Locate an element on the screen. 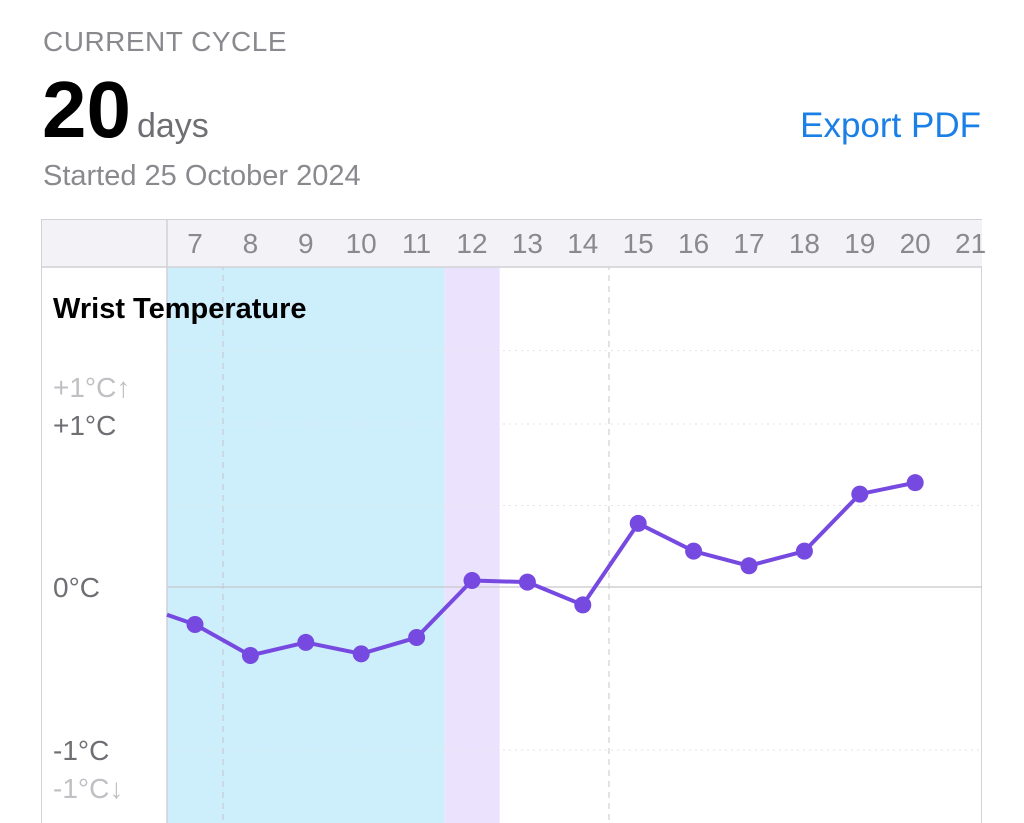  y-label-upper: +1°C is located at coordinates (85, 425).